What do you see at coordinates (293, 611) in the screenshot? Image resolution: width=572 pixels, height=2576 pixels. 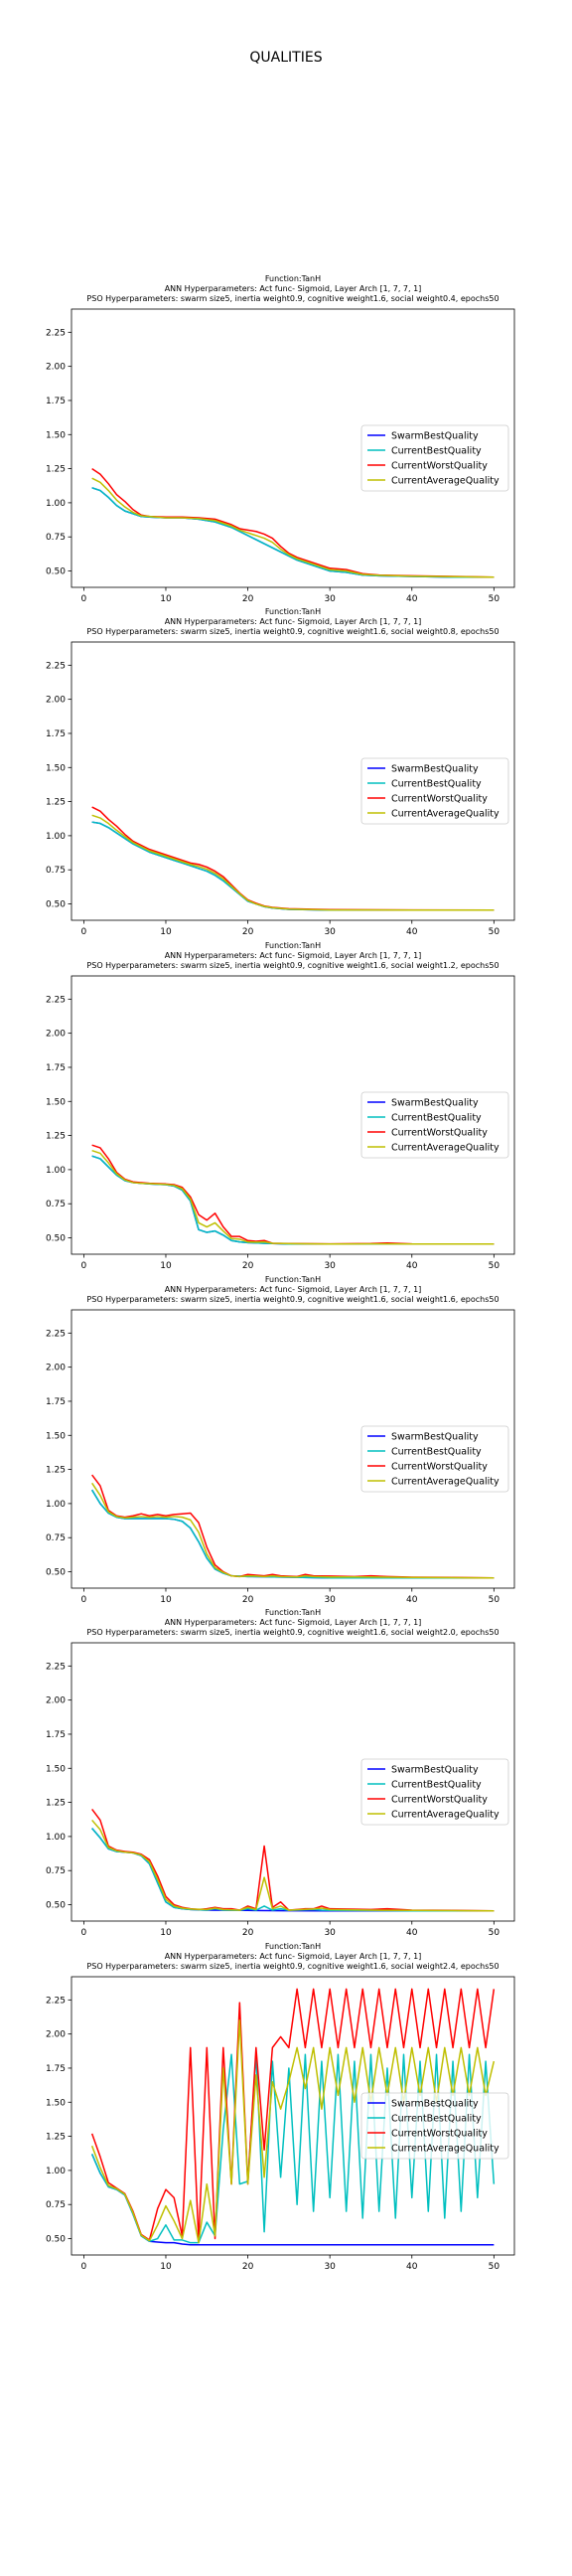 I see `subplot-2-title-line-1: Function:TanH` at bounding box center [293, 611].